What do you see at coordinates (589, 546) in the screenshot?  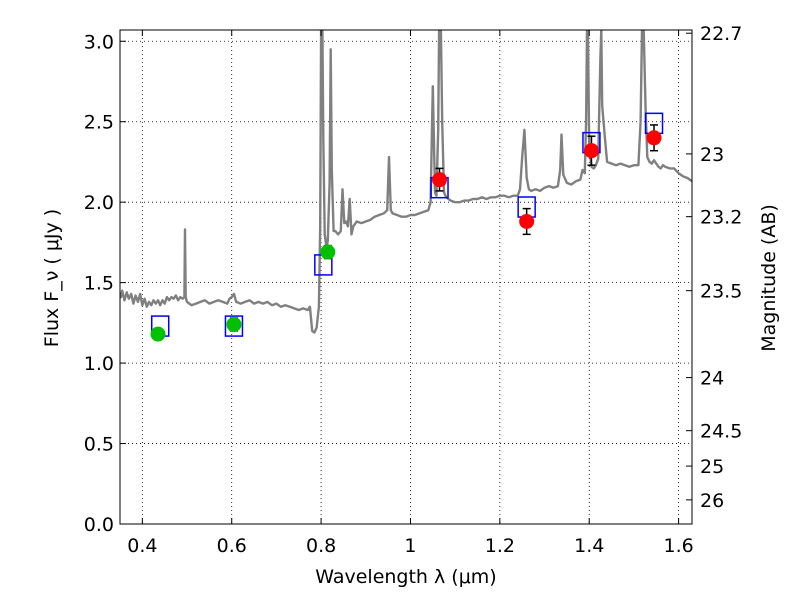 I see `x-tick-label: 1.4` at bounding box center [589, 546].